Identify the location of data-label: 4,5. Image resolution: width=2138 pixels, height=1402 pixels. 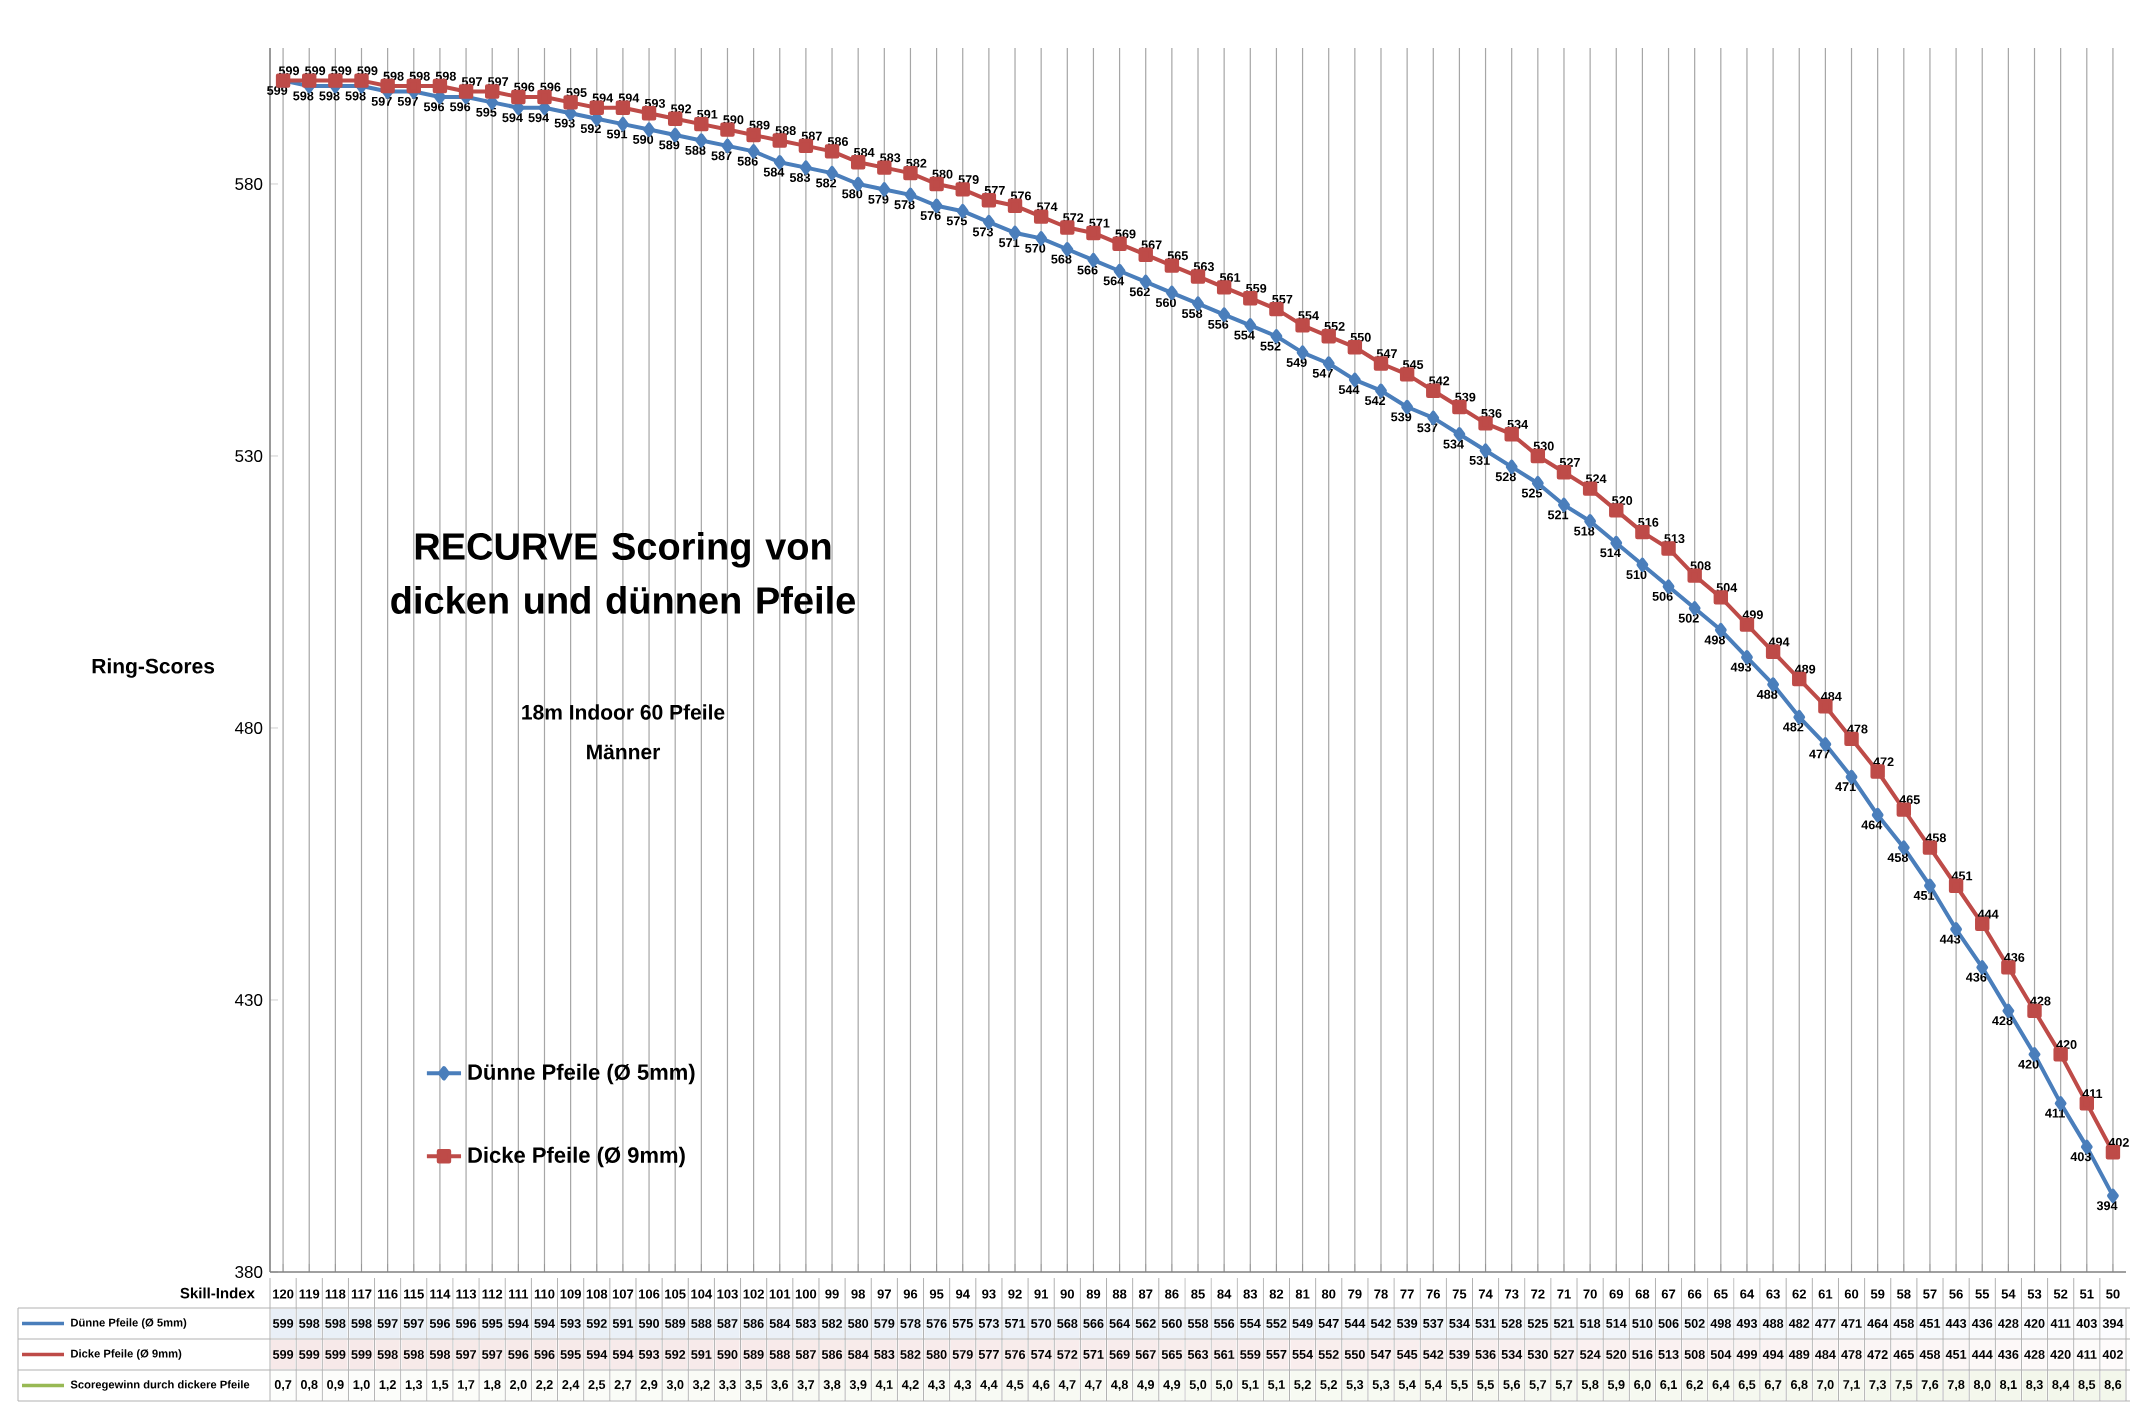
(1015, 1385).